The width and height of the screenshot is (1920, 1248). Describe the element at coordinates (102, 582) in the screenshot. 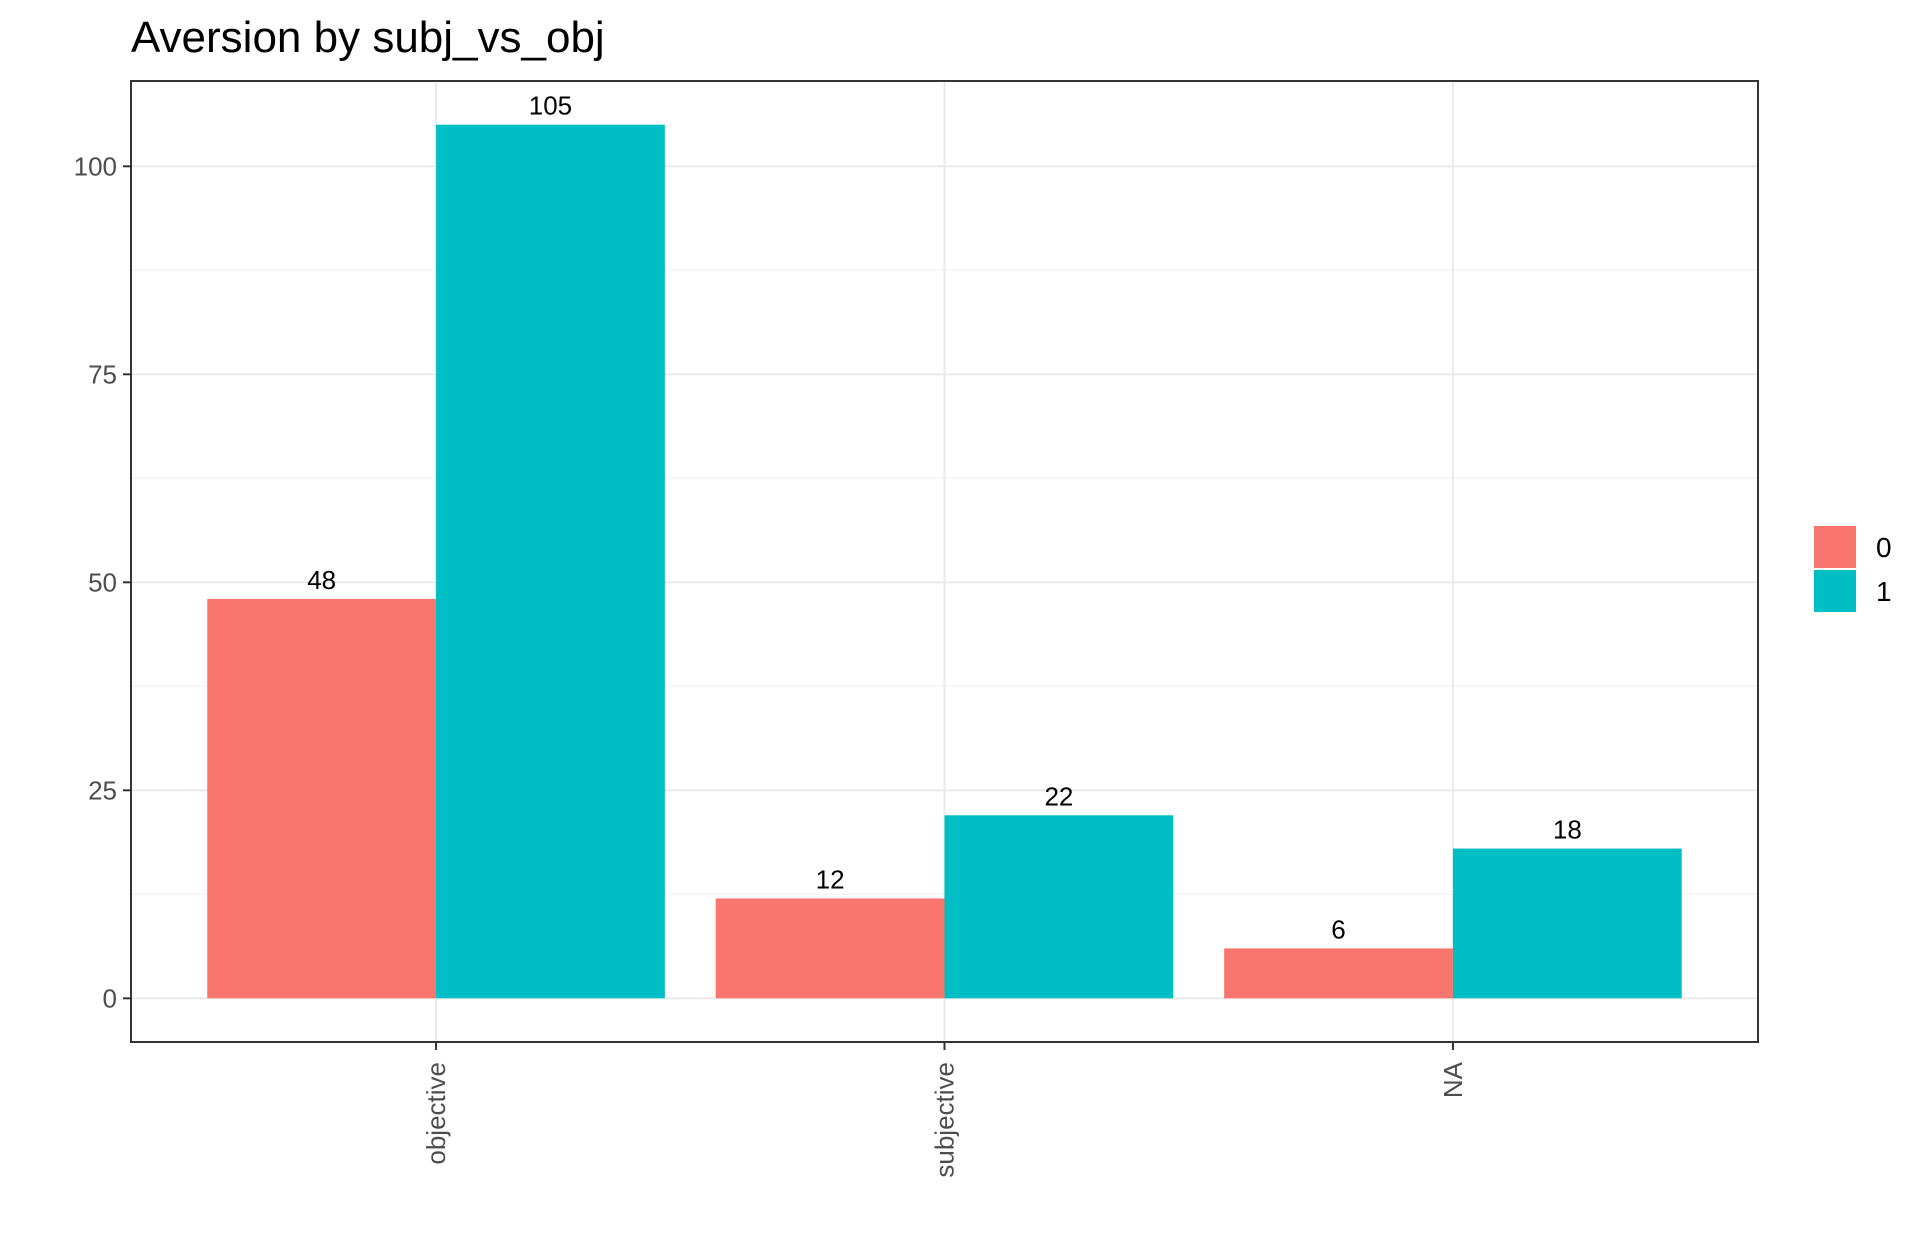

I see `y-tick-label: 50` at that location.